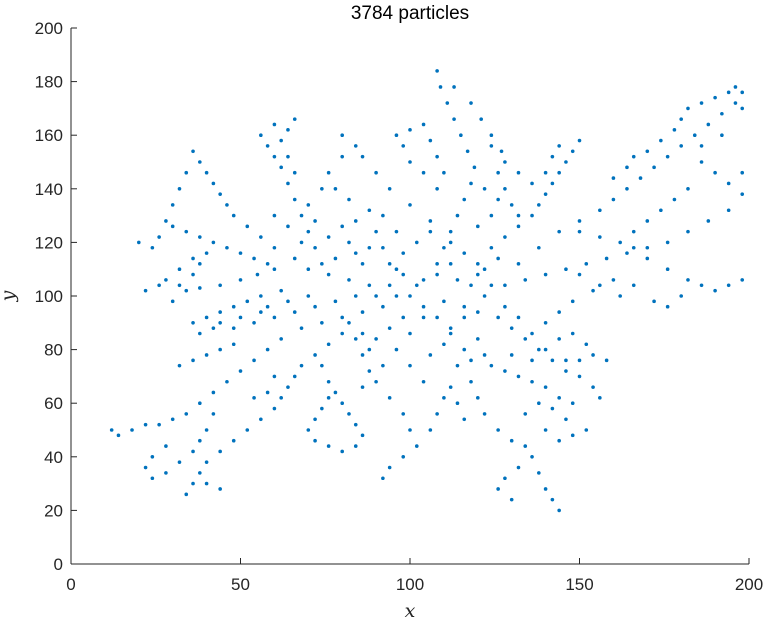 The image size is (768, 621). I want to click on y-tick-label: 140, so click(49, 189).